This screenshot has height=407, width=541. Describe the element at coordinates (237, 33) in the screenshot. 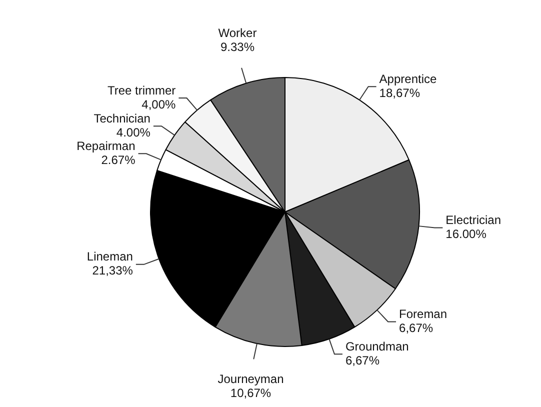

I see `slice-label: Worker` at that location.